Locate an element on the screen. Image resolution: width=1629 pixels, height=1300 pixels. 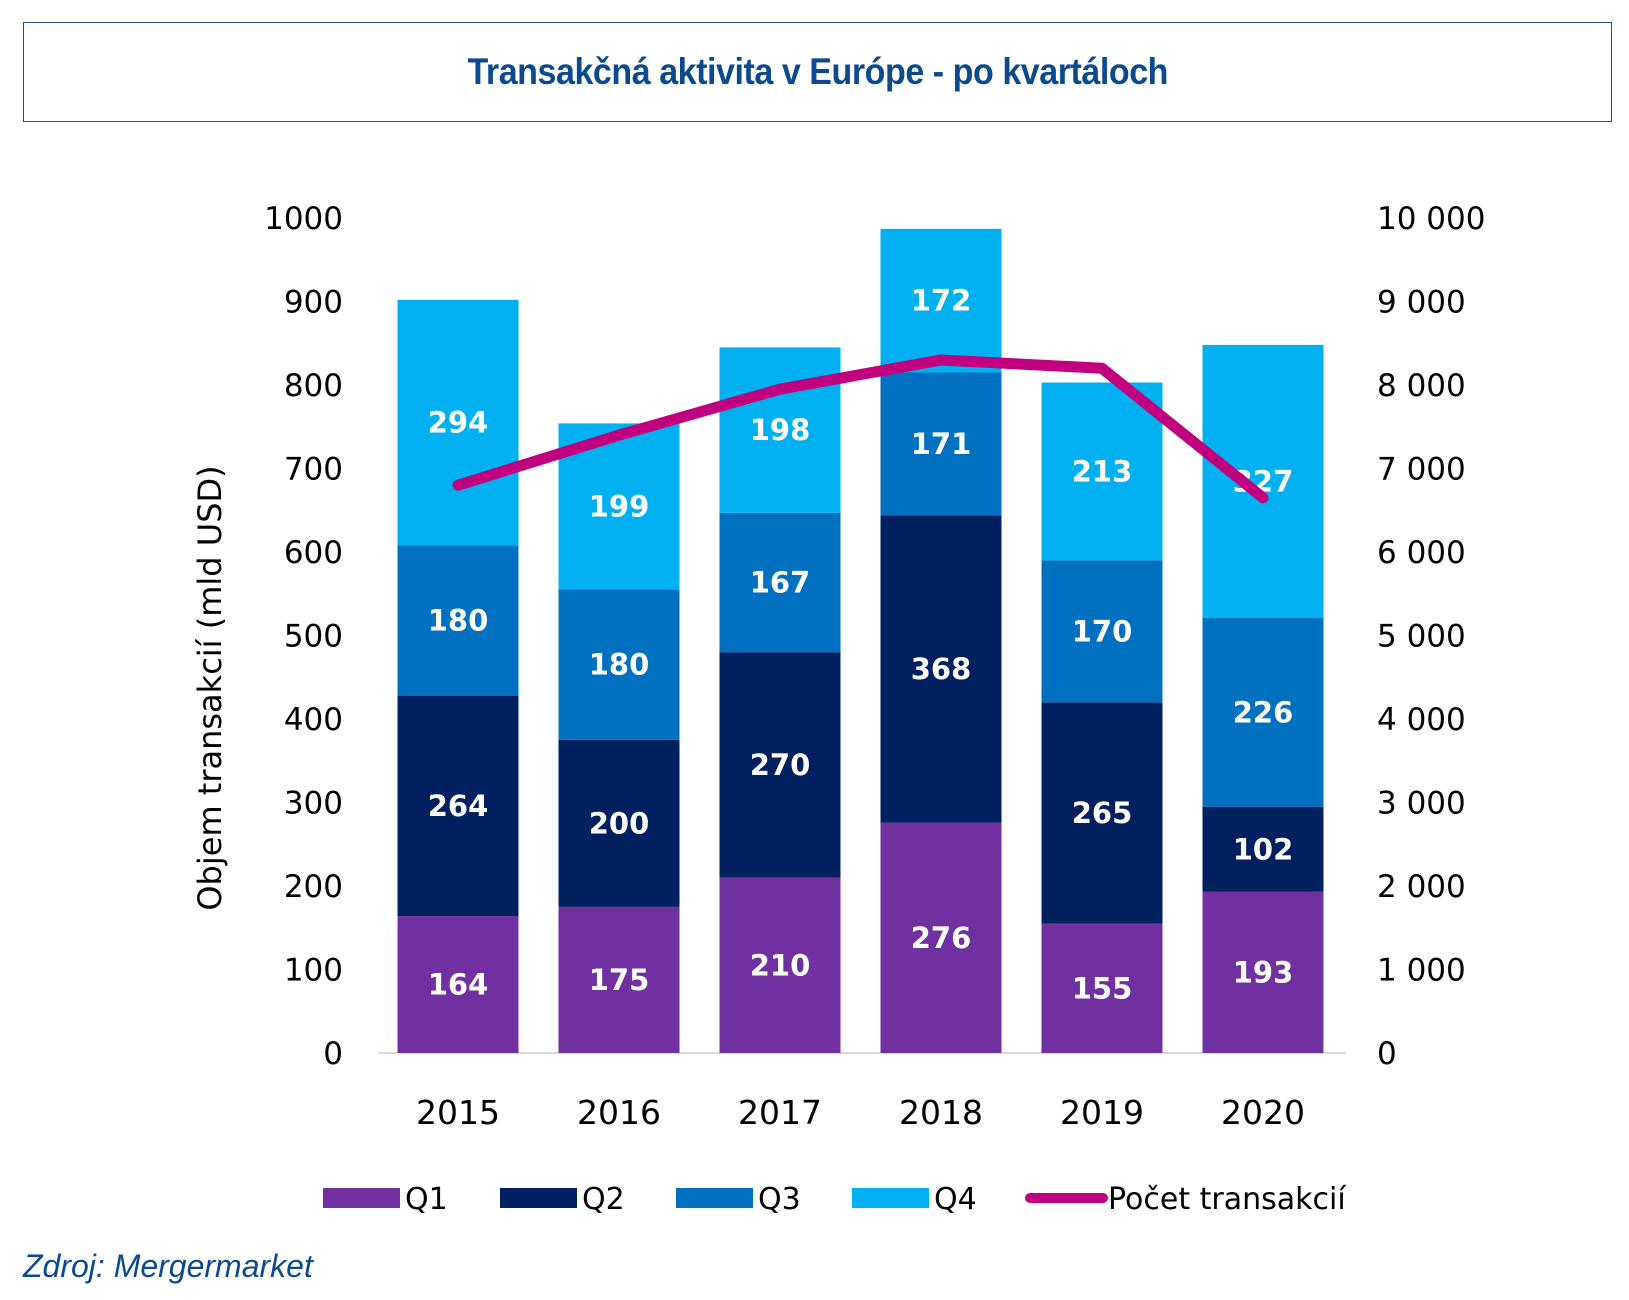
x-tick-label: 2018 is located at coordinates (941, 1112).